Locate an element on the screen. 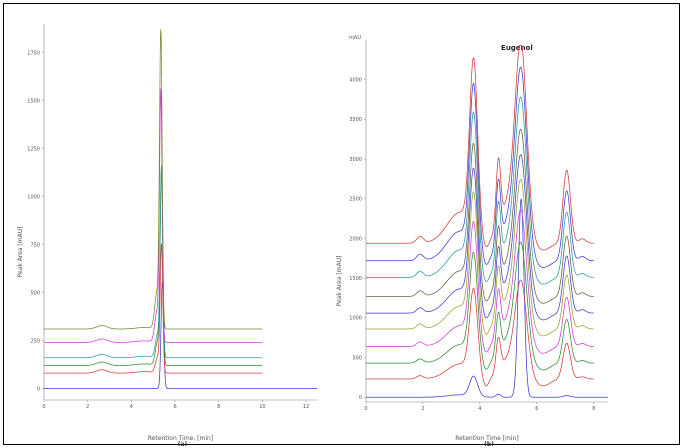 This screenshot has width=684, height=448. y-tick-label: 4000 is located at coordinates (355, 80).